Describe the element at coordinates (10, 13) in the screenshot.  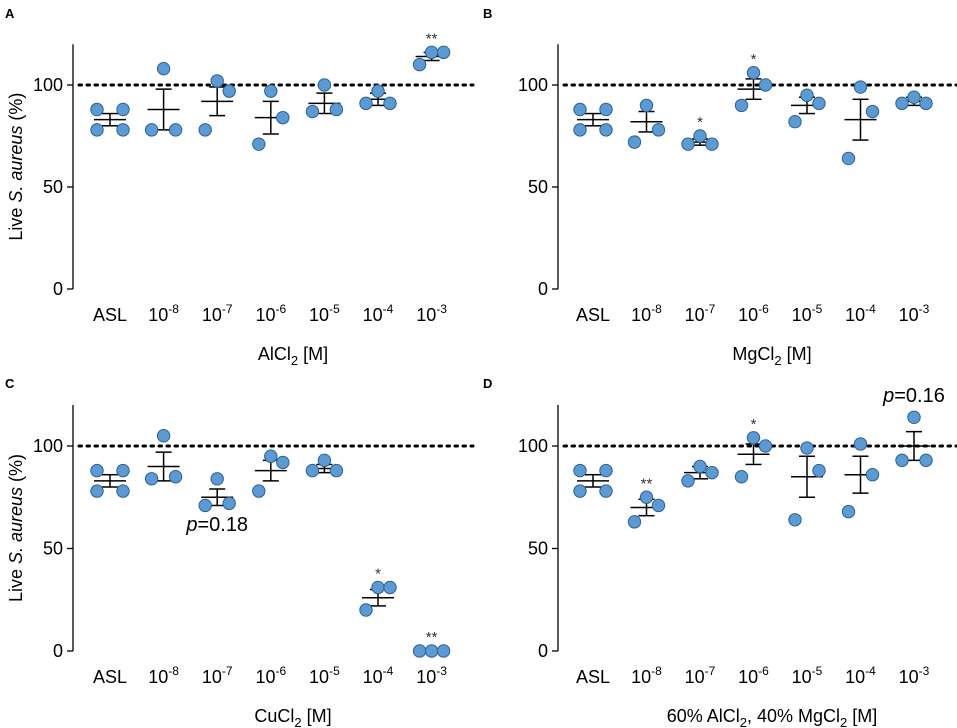
I see `panel-letter: A` at that location.